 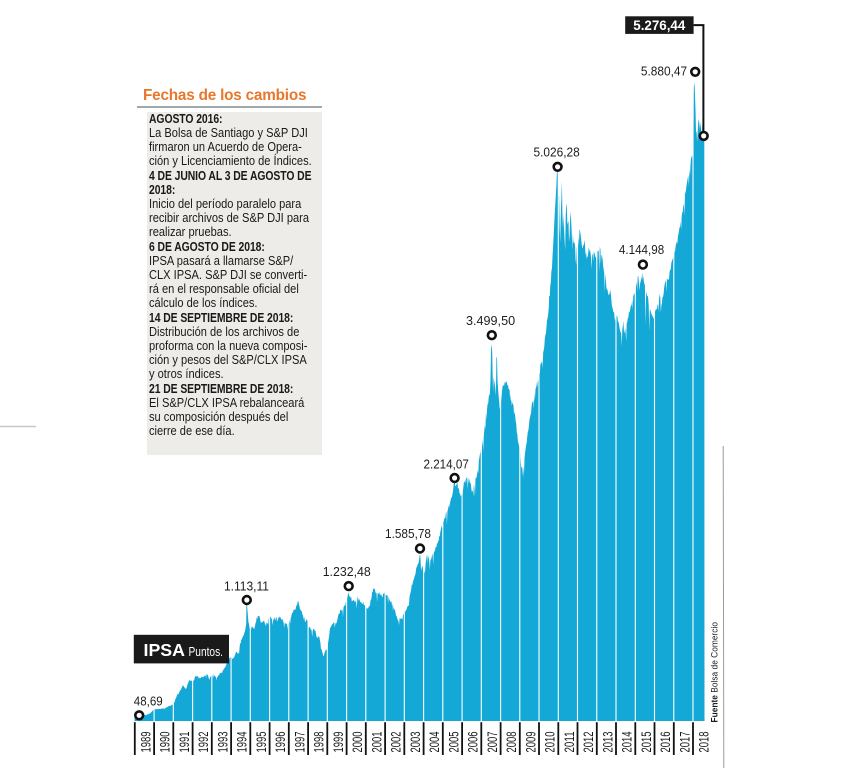 I want to click on svg-text: 2003, so click(x=415, y=742).